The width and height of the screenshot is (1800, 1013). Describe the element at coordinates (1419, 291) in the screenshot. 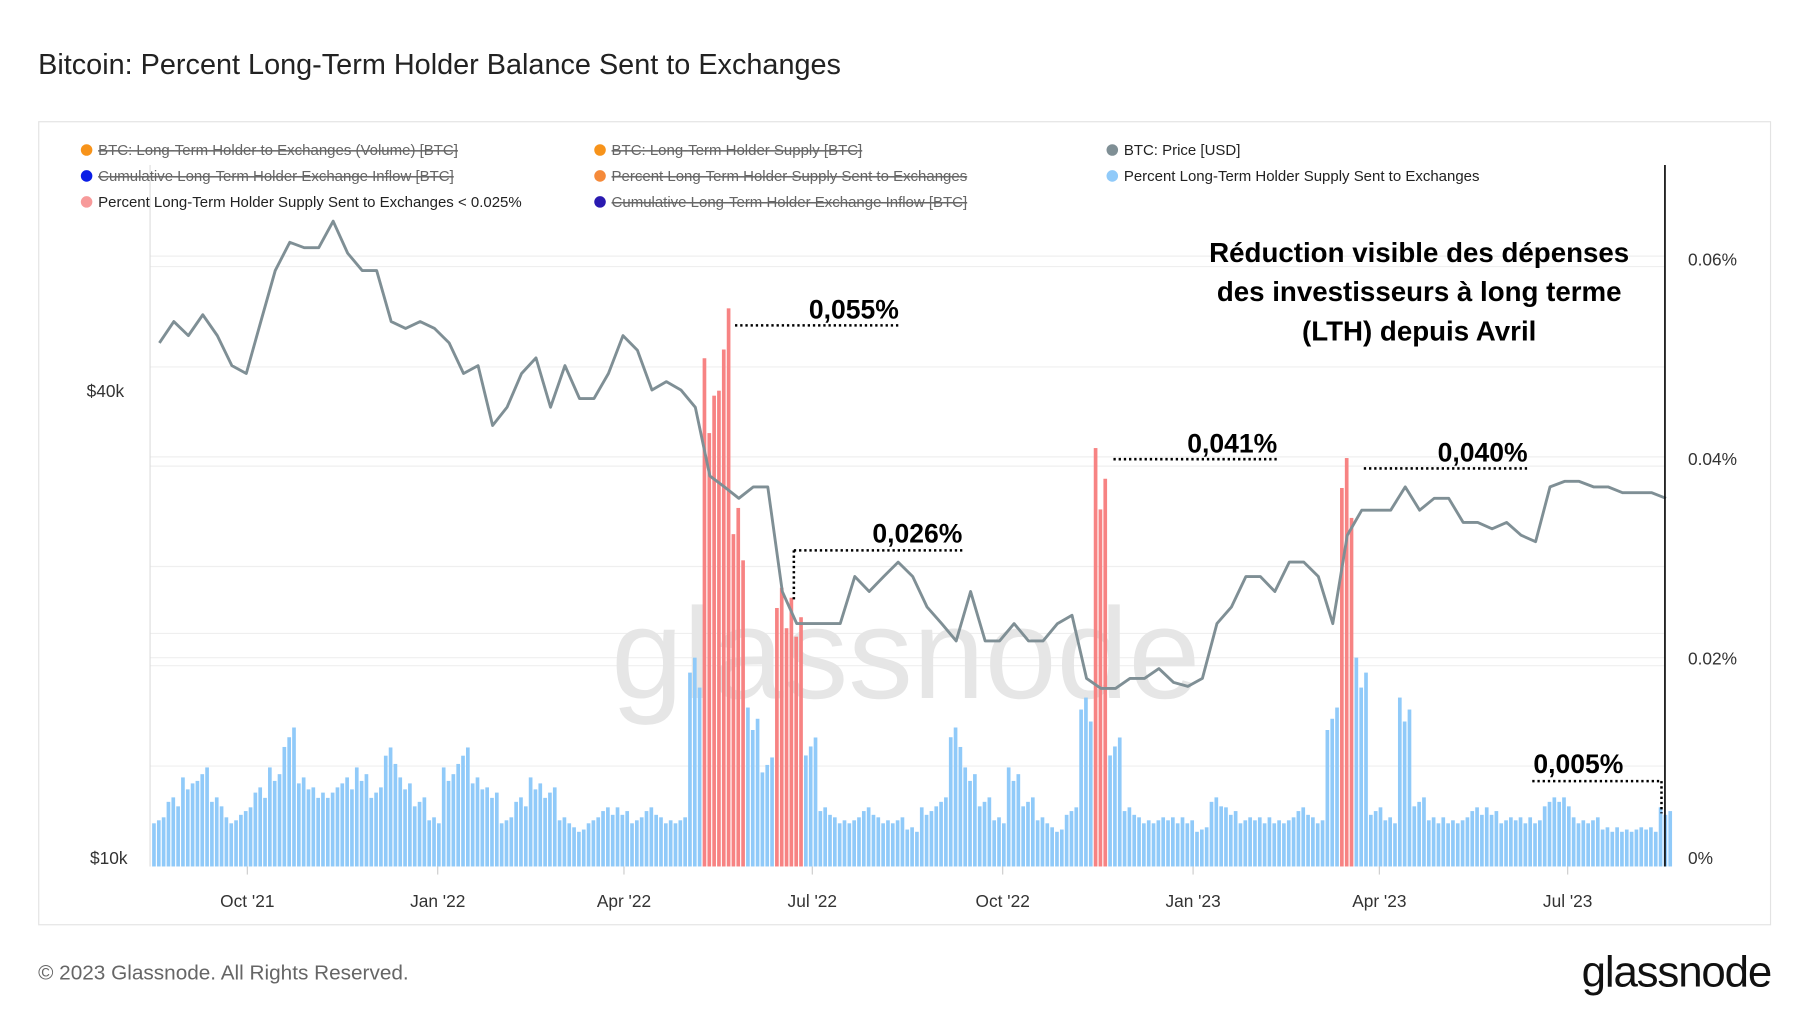

I see `note-line-2: des investisseurs à long terme` at that location.